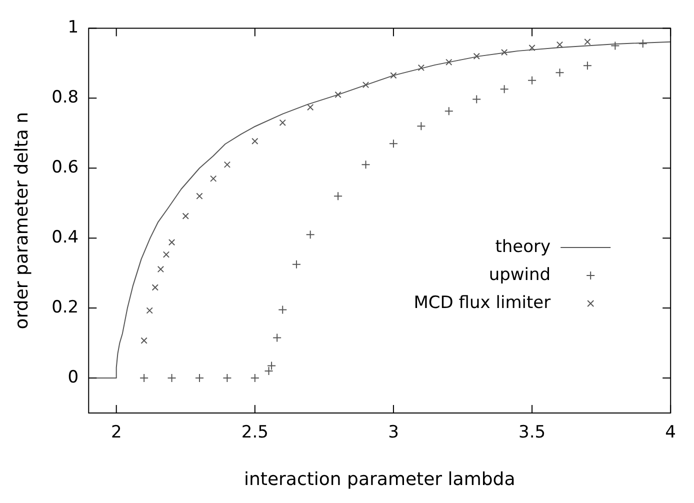 Image resolution: width=694 pixels, height=503 pixels. What do you see at coordinates (116, 432) in the screenshot?
I see `x-tick-label: 2` at bounding box center [116, 432].